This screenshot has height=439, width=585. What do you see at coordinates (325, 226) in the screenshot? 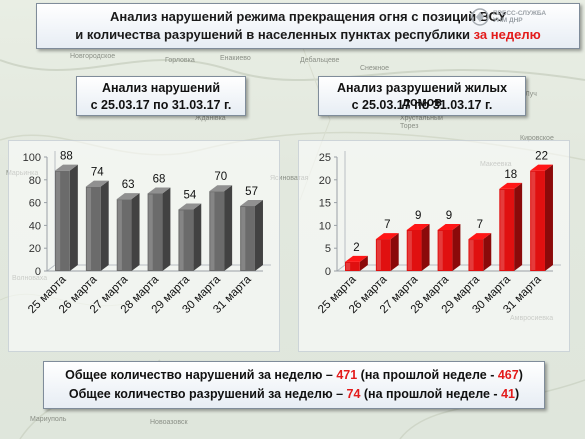
I see `y-tick-label: 10` at bounding box center [325, 226].